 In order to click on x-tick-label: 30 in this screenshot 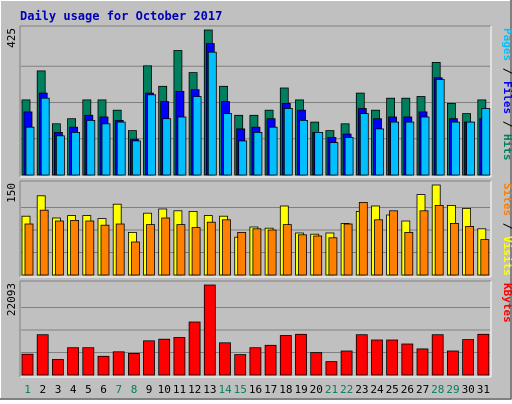, I will do `click(468, 389)`.